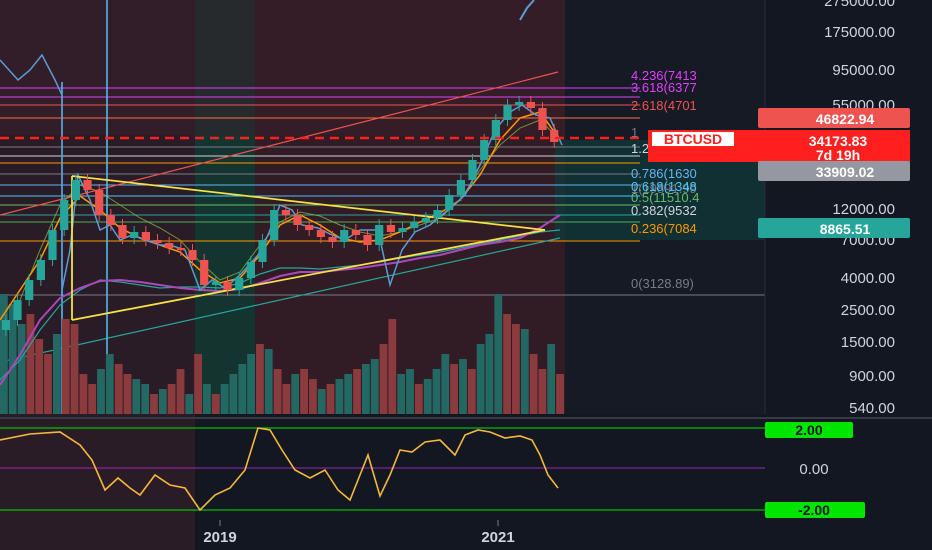  What do you see at coordinates (859, 32) in the screenshot?
I see `price-axis-label: 175000.00` at bounding box center [859, 32].